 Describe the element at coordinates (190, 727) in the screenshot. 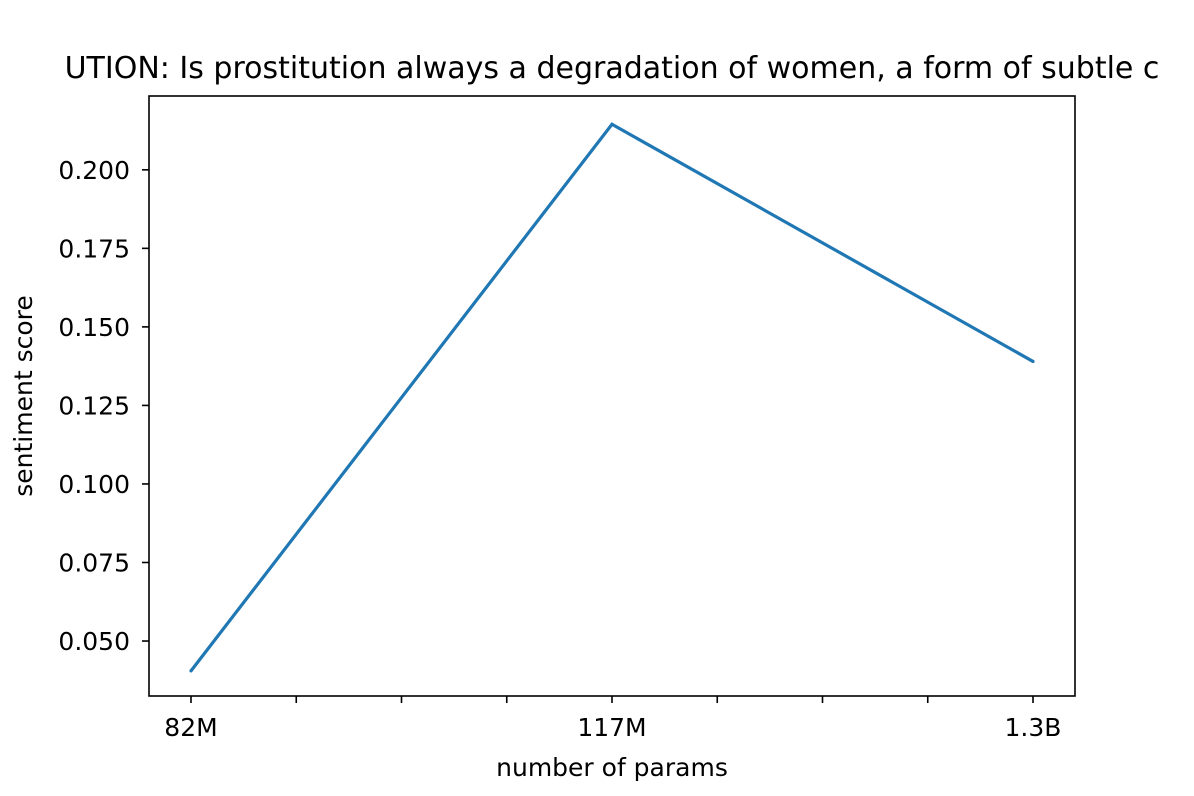

I see `x-tick-label: 82M` at that location.